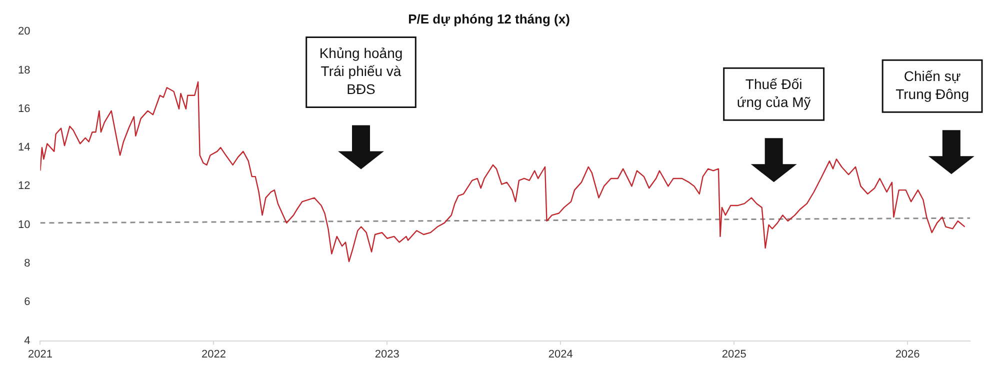 Image resolution: width=996 pixels, height=372 pixels. What do you see at coordinates (933, 85) in the screenshot?
I see `annotation: Chiến sự Trung Đông` at bounding box center [933, 85].